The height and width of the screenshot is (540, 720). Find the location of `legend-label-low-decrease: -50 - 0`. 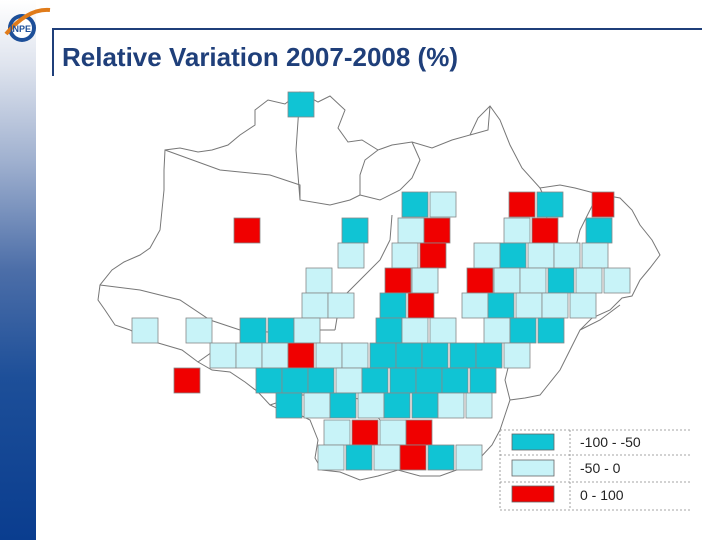

legend-label-low-decrease: -50 - 0 is located at coordinates (600, 468).